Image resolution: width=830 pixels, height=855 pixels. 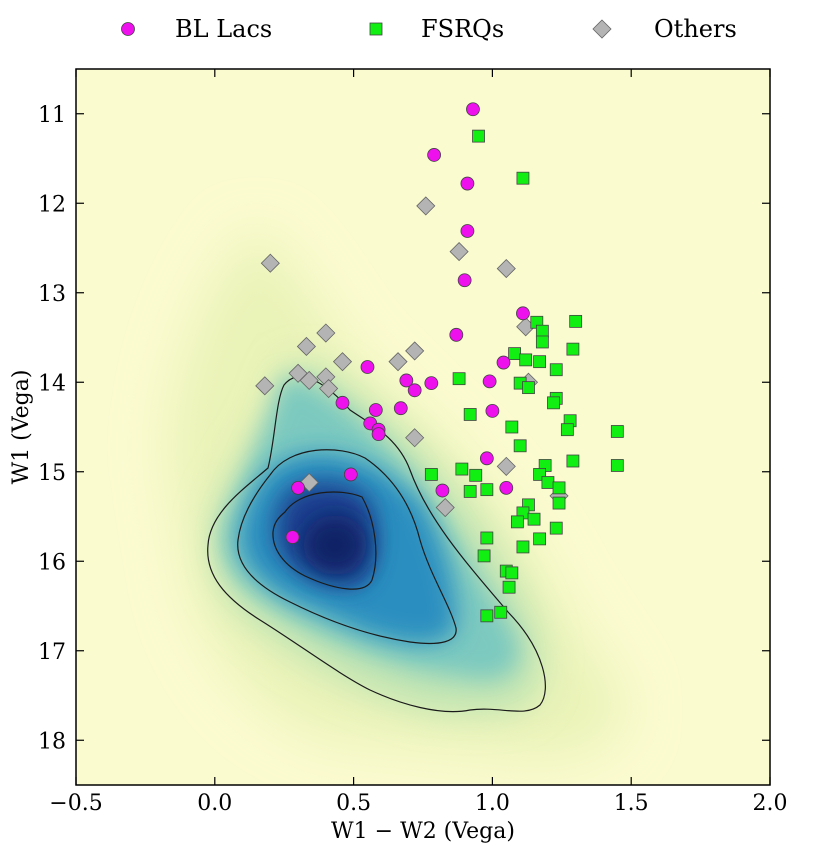 I want to click on y-tick-label: 13, so click(x=52, y=294).